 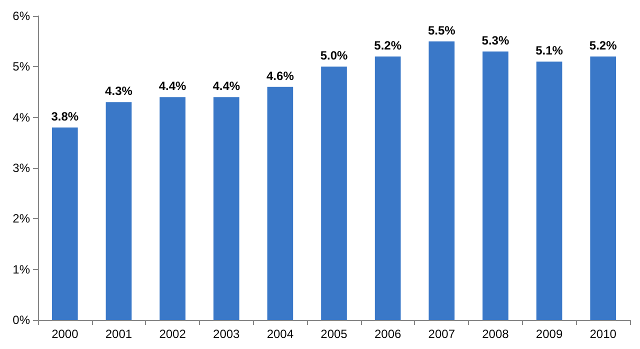 I want to click on data-label: 4.3%, so click(x=119, y=91).